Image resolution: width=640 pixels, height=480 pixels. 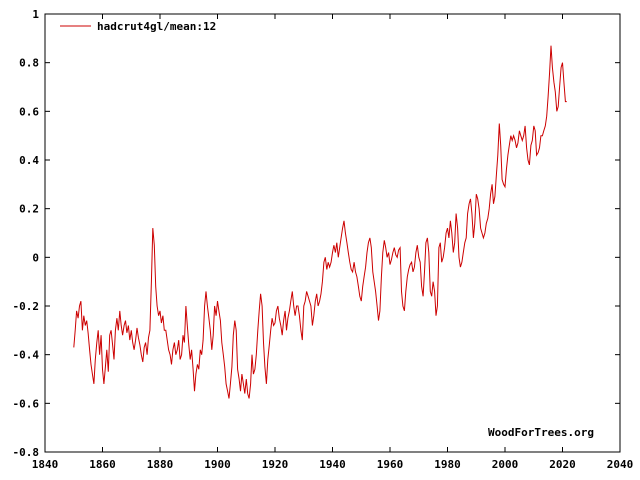 What do you see at coordinates (390, 464) in the screenshot?
I see `x-tick-label: 1960` at bounding box center [390, 464].